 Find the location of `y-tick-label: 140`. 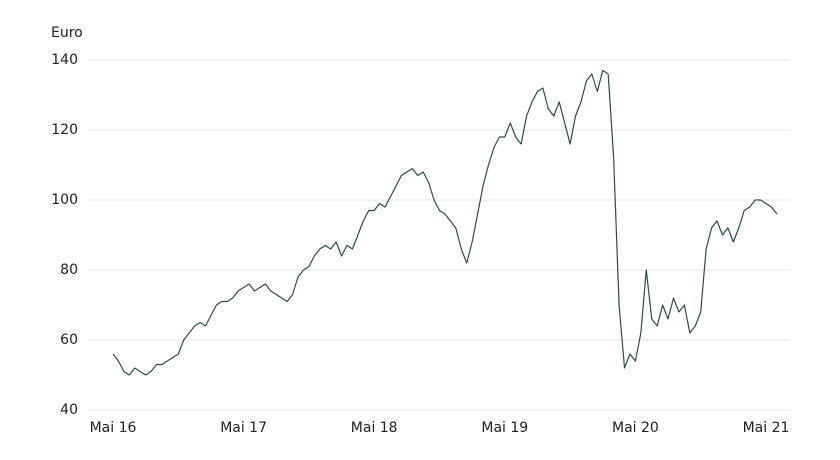

y-tick-label: 140 is located at coordinates (64, 60).